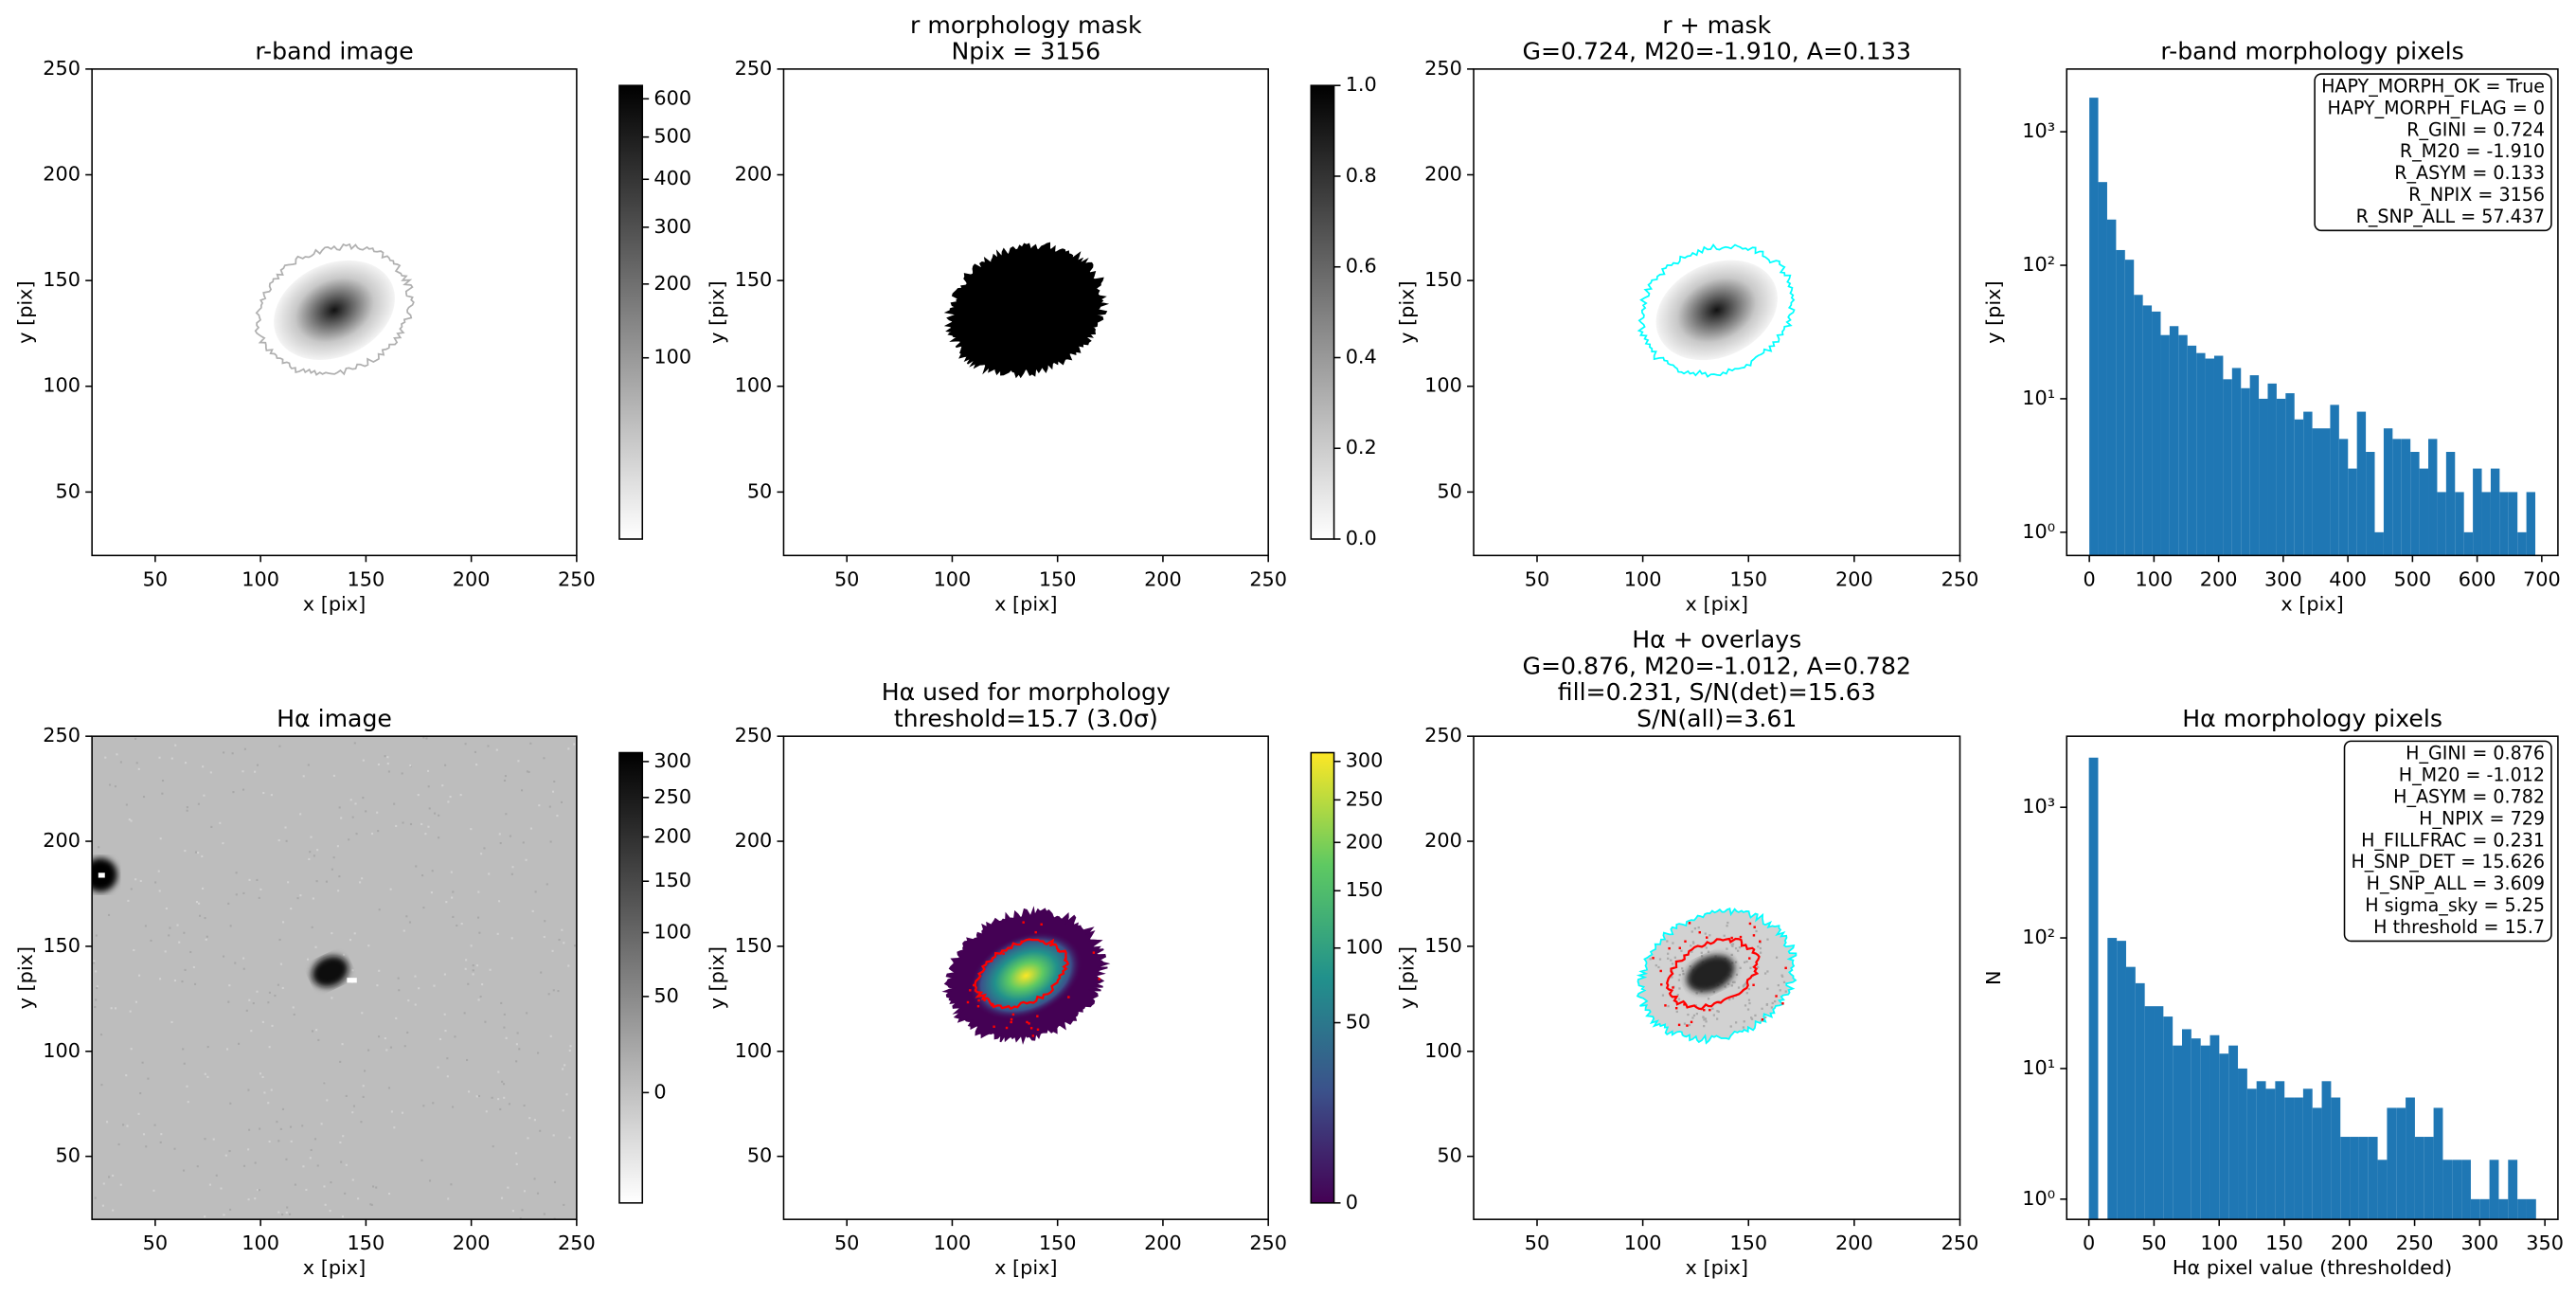 Image resolution: width=2576 pixels, height=1295 pixels. Describe the element at coordinates (672, 283) in the screenshot. I see `colorbar-tick-label: 200` at that location.